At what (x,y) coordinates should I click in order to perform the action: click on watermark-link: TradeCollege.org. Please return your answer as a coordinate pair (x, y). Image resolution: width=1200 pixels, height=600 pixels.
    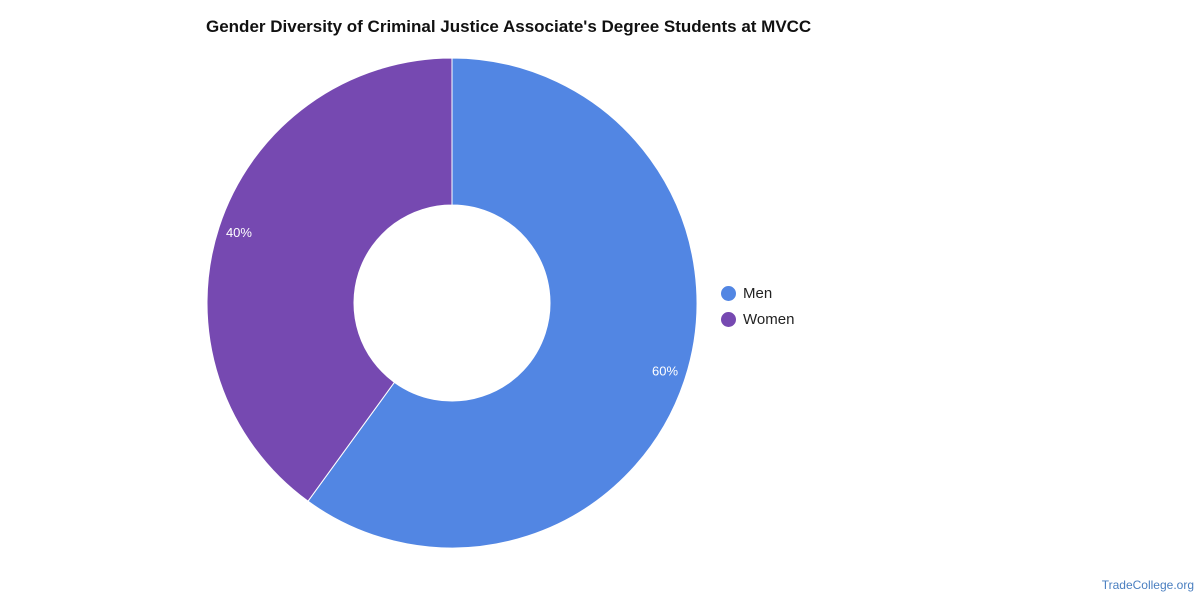
    Looking at the image, I should click on (1147, 585).